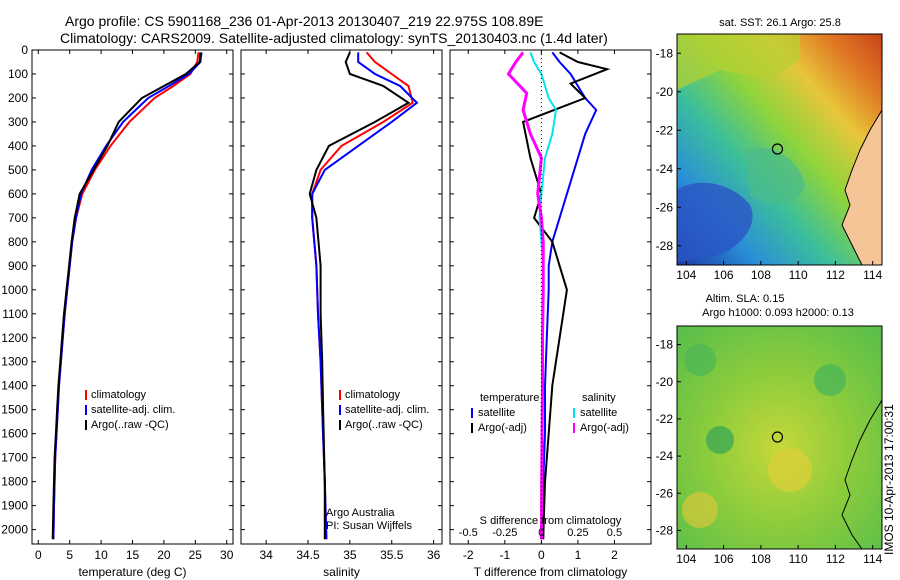  What do you see at coordinates (861, 187) in the screenshot?
I see `sst-land` at bounding box center [861, 187].